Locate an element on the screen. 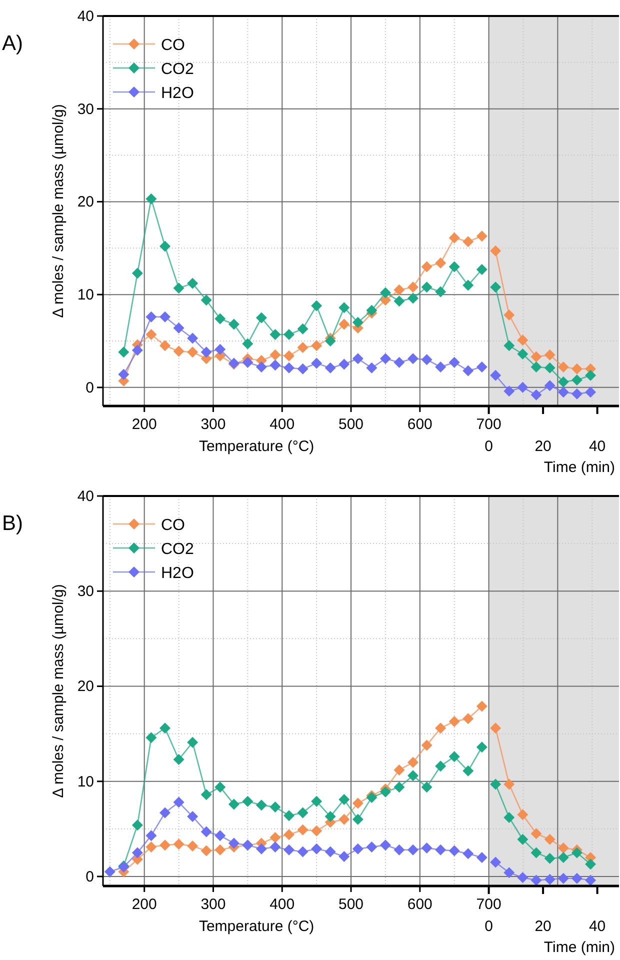 The image size is (620, 960). x-tick-label: 600 is located at coordinates (419, 904).